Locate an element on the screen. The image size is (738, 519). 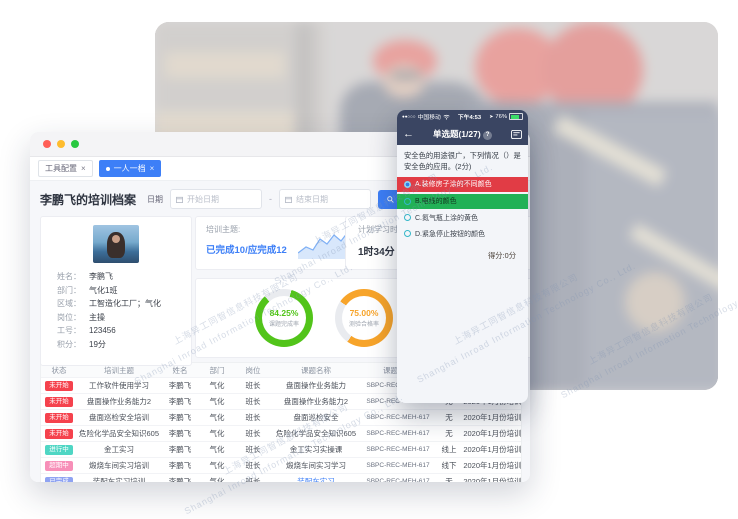
topic-cell: 煅烧车间实习培训 is located at coordinates (119, 465).